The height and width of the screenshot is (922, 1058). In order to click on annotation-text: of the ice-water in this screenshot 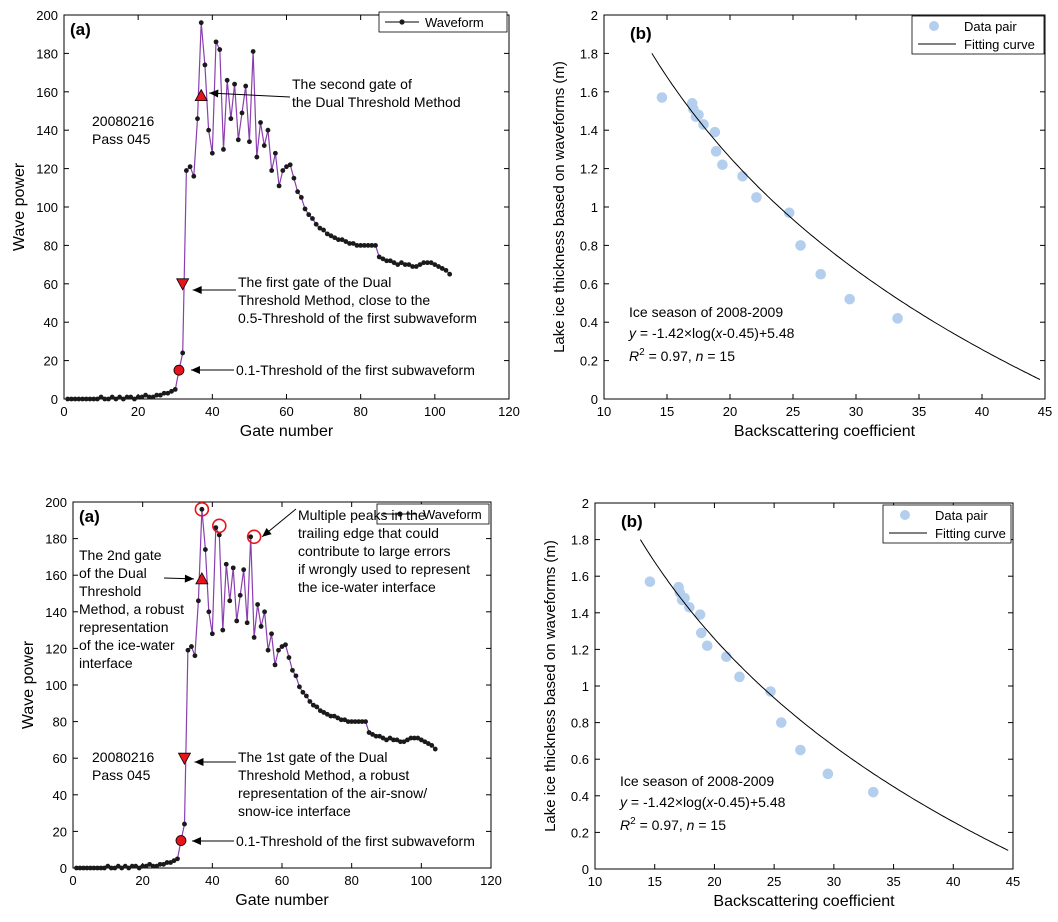, I will do `click(127, 645)`.